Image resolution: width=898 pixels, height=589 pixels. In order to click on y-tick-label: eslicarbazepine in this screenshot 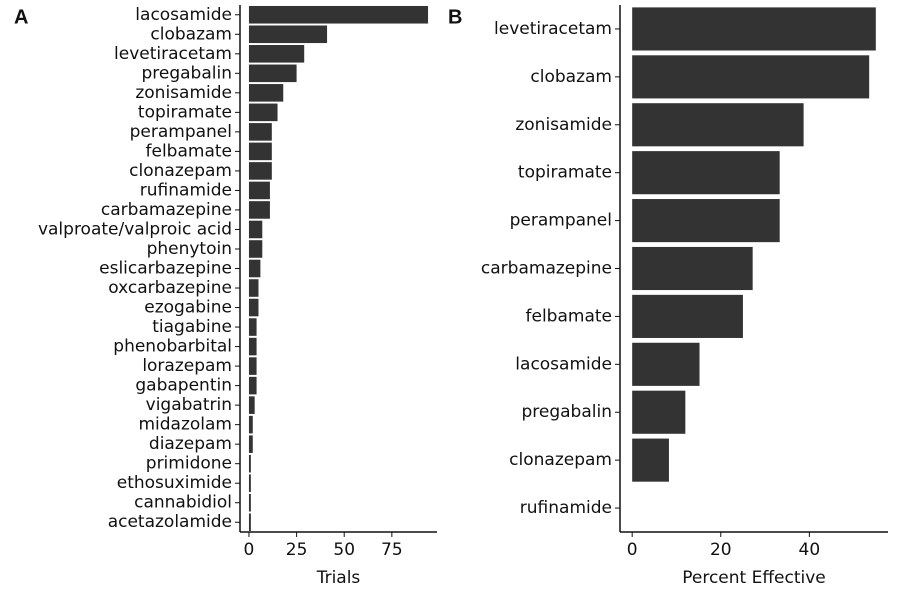, I will do `click(165, 269)`.